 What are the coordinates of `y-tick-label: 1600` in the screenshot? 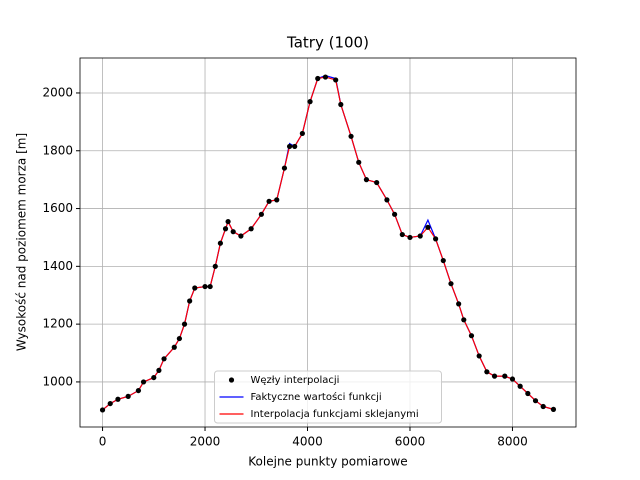 It's located at (57, 208).